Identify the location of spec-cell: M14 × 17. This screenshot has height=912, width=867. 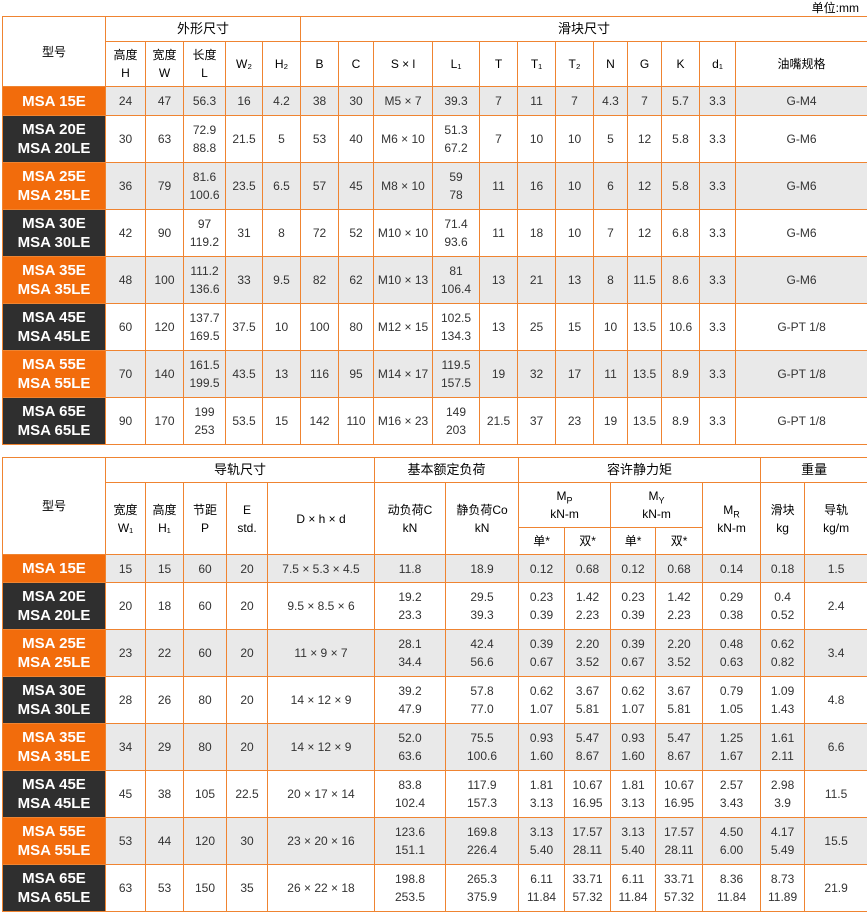
(403, 374).